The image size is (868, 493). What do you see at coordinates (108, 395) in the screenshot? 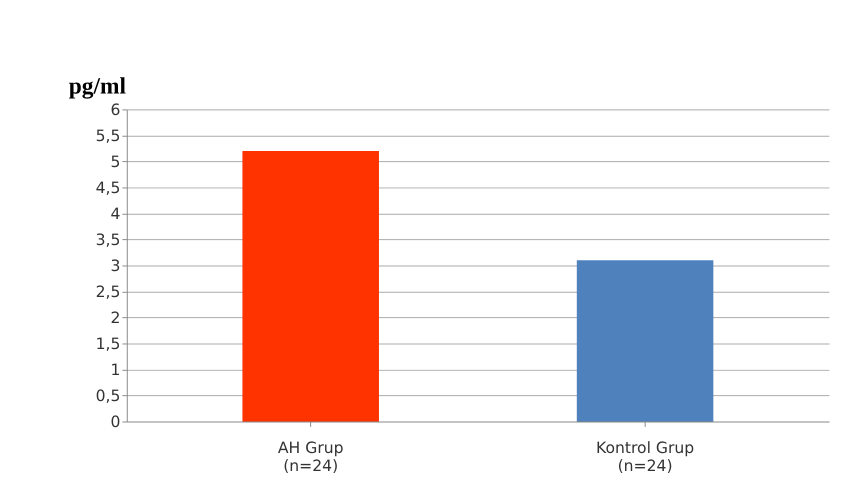
I see `y-tick-label: 0,5` at bounding box center [108, 395].